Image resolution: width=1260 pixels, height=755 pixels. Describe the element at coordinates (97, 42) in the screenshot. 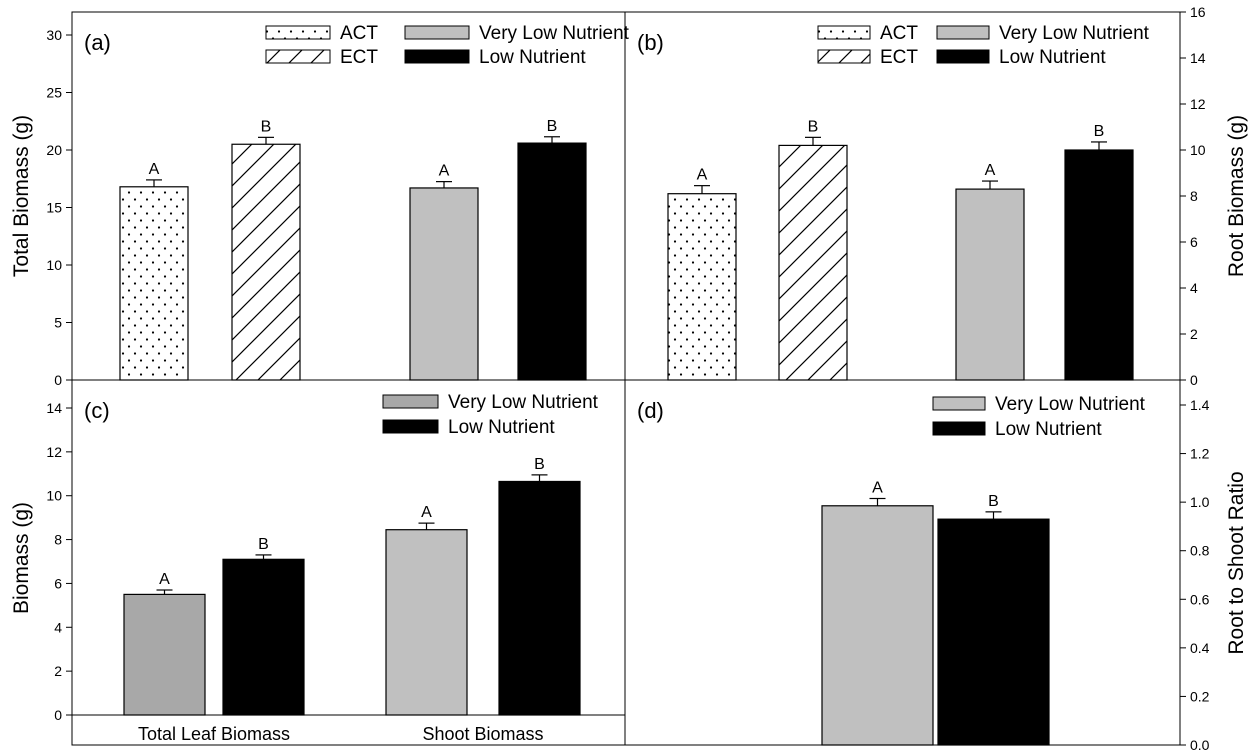

I see `panel-label: (a)` at that location.